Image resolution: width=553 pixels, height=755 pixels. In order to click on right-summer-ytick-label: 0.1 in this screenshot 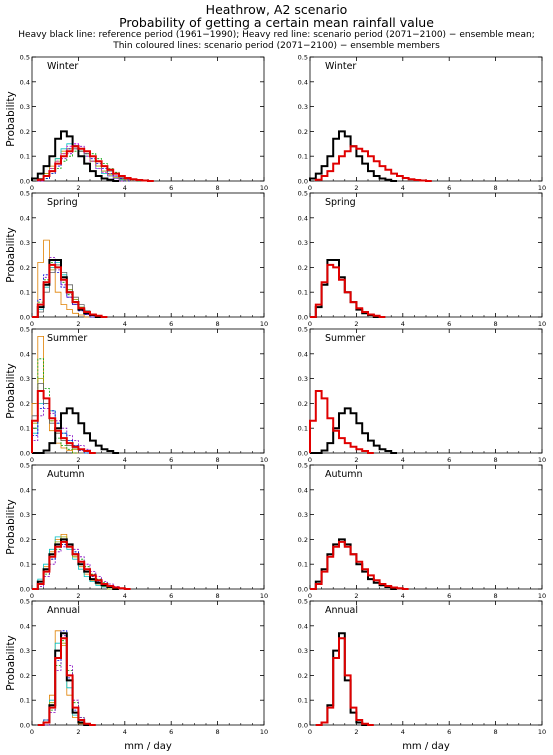, I will do `click(303, 429)`.